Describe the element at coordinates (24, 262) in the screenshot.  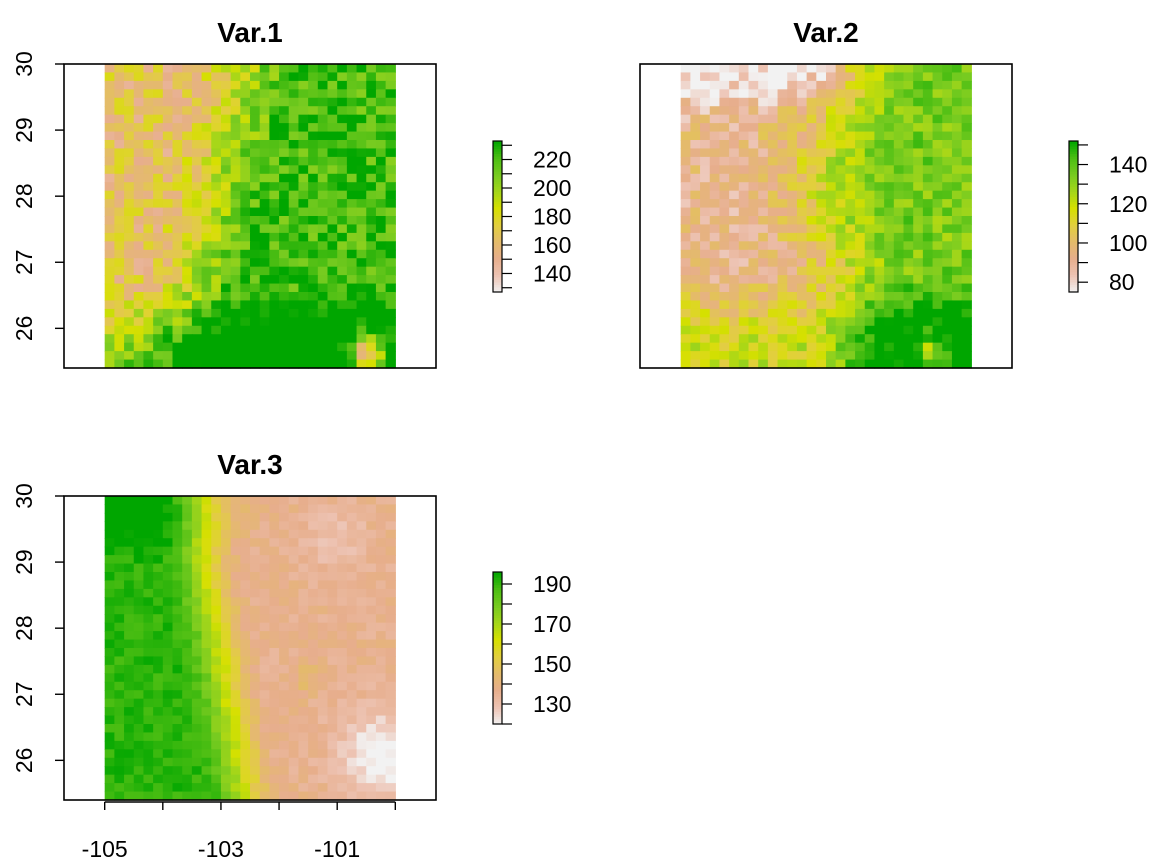
I see `y-tick-label: 27` at that location.